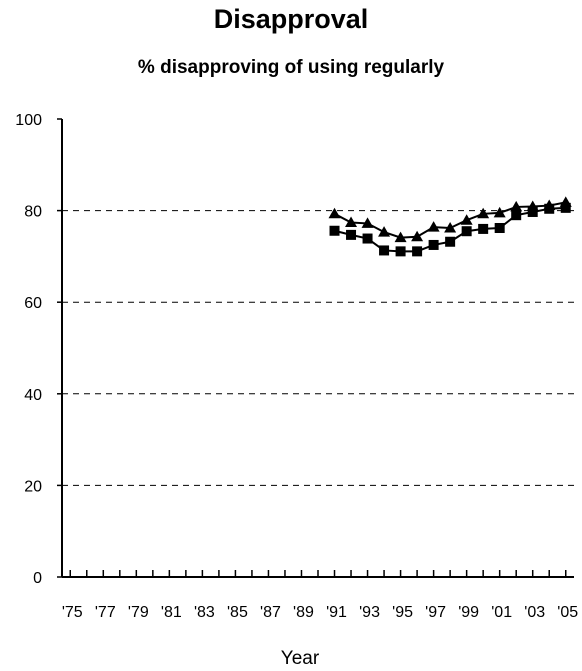  I want to click on x-tick-label: '75, so click(72, 612).